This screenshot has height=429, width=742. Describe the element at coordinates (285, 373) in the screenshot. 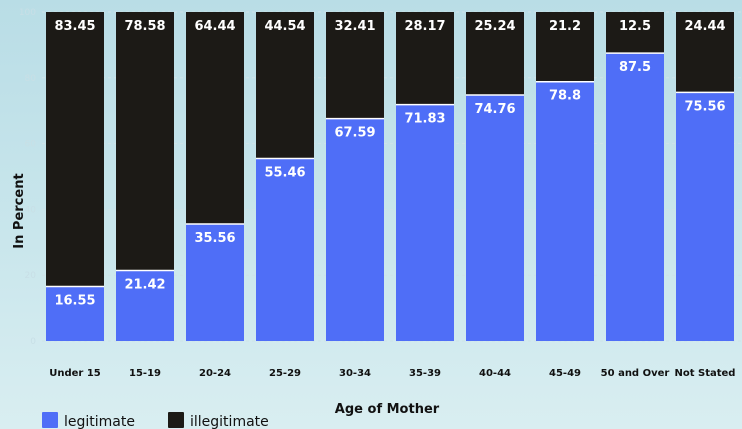

I see `category-label: 25-29` at that location.